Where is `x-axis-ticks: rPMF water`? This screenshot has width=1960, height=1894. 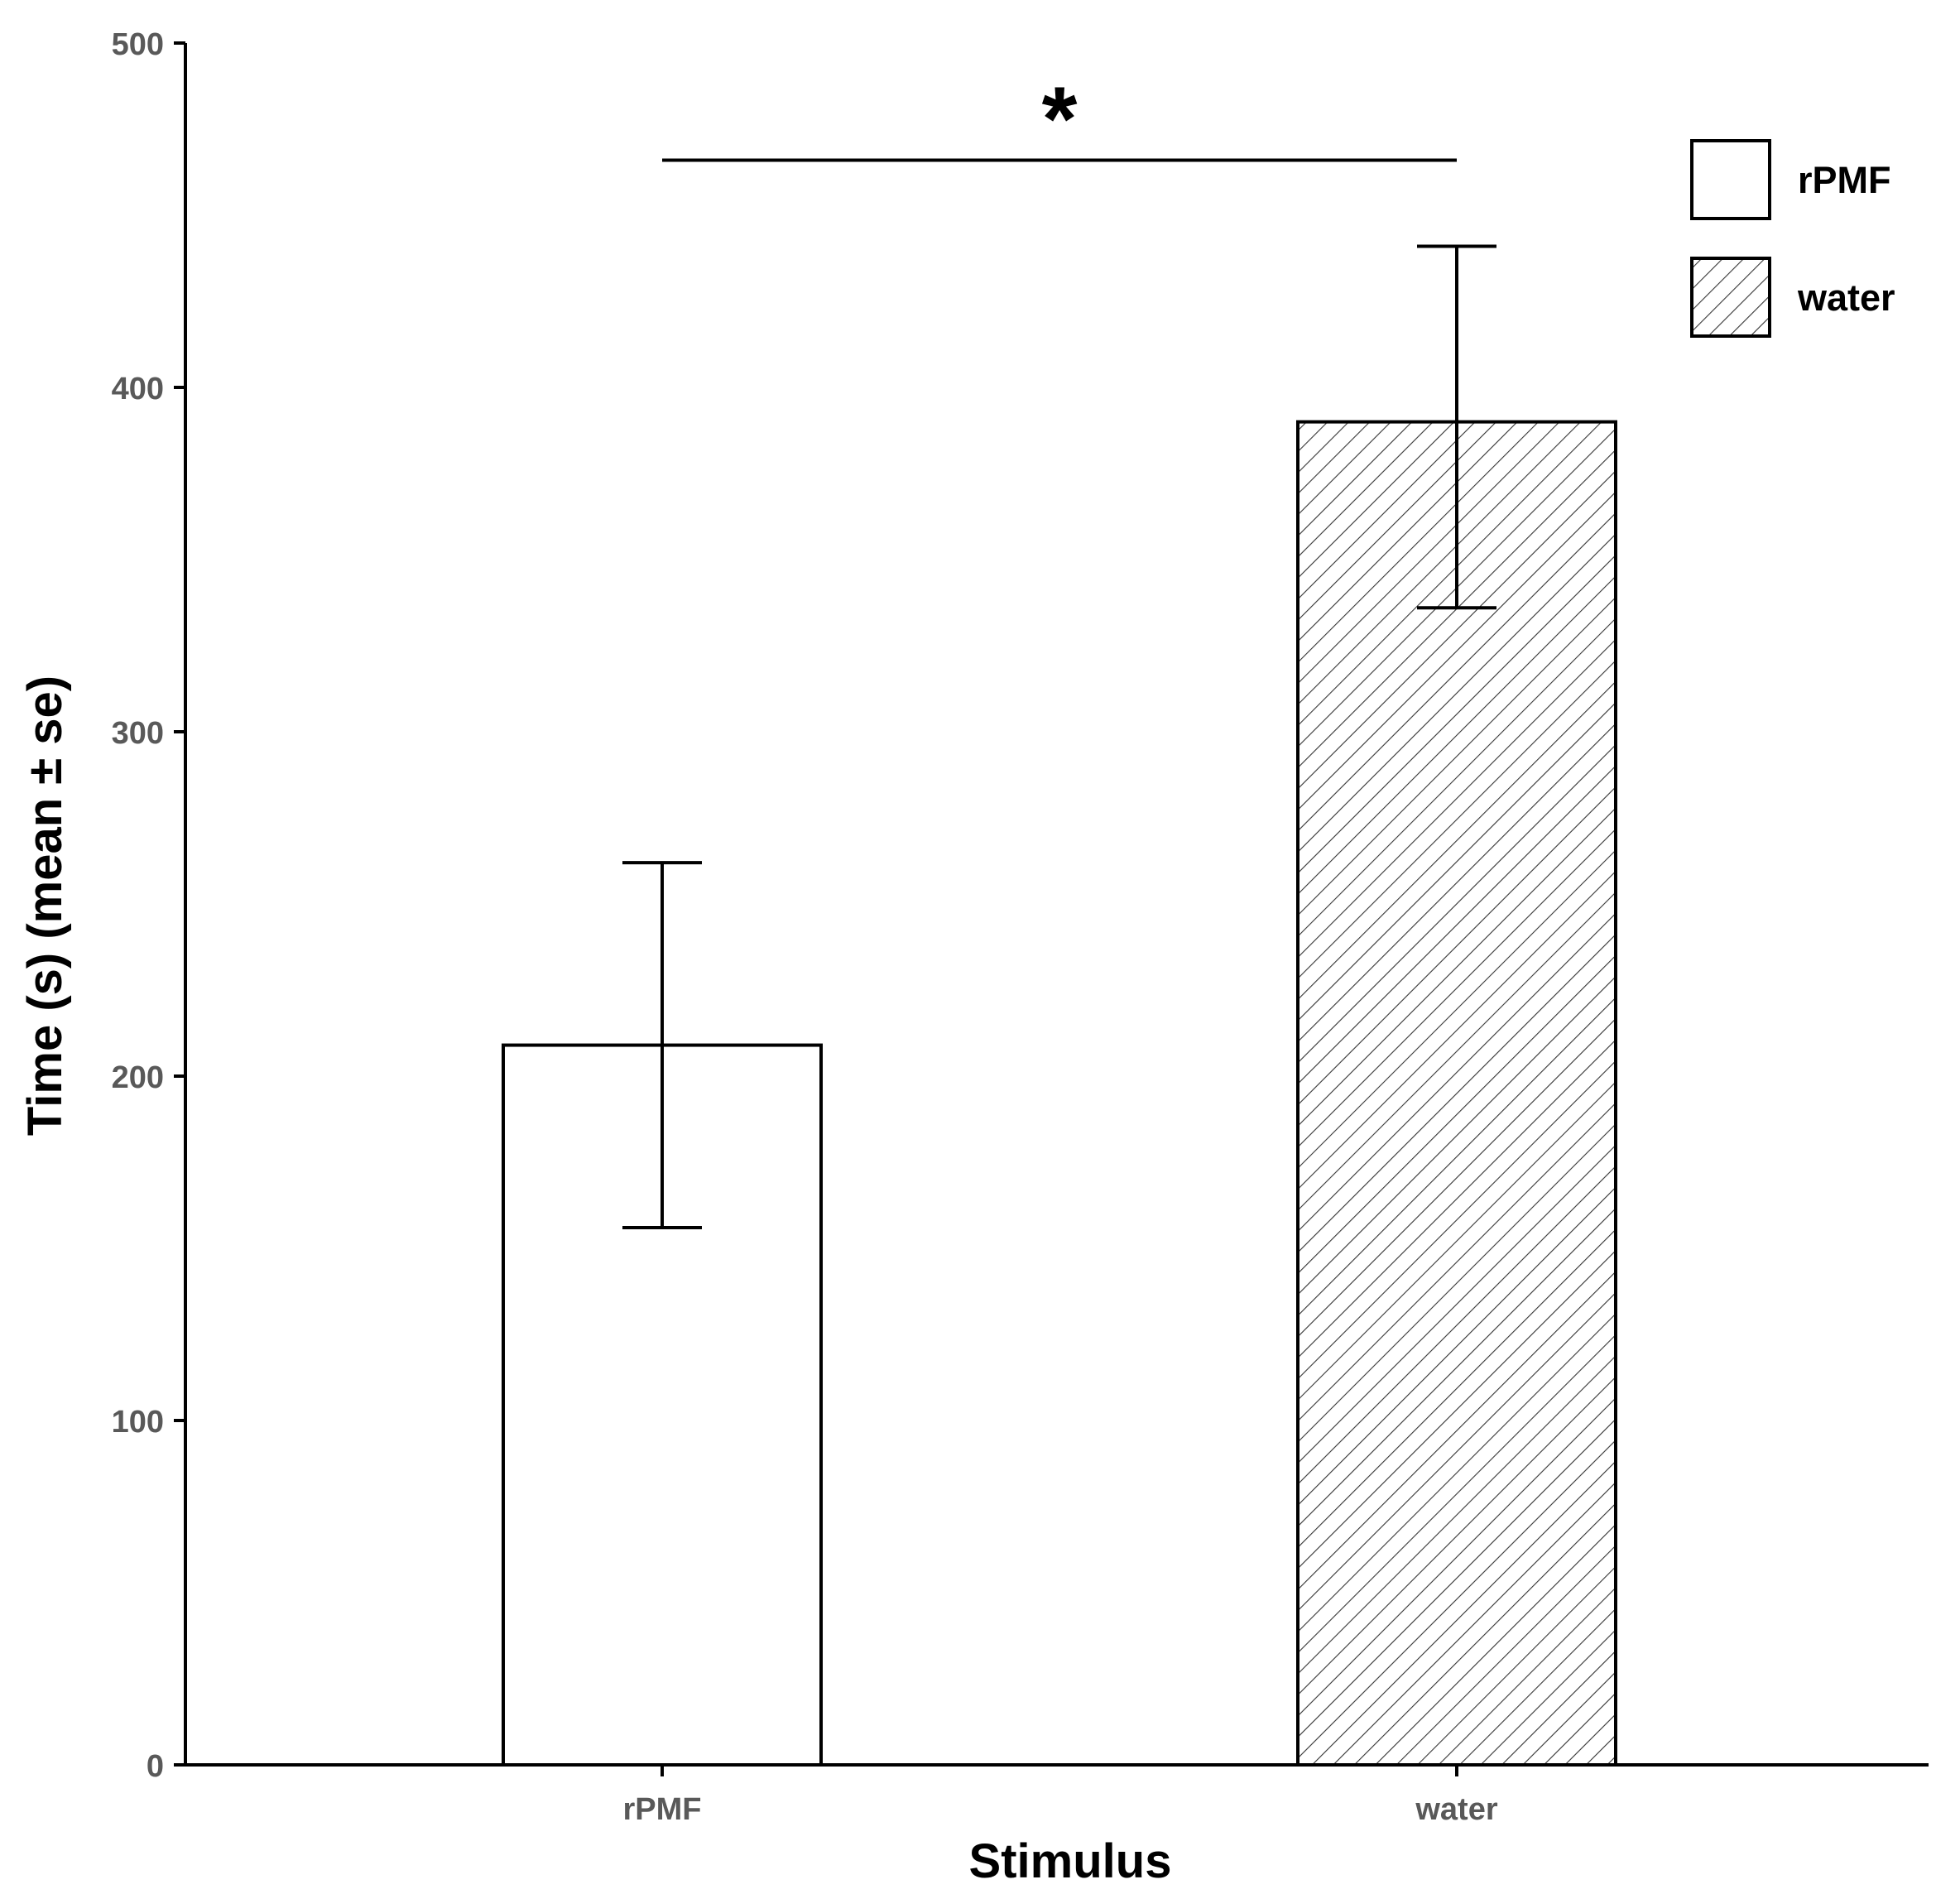 x-axis-ticks: rPMF water is located at coordinates (1061, 1796).